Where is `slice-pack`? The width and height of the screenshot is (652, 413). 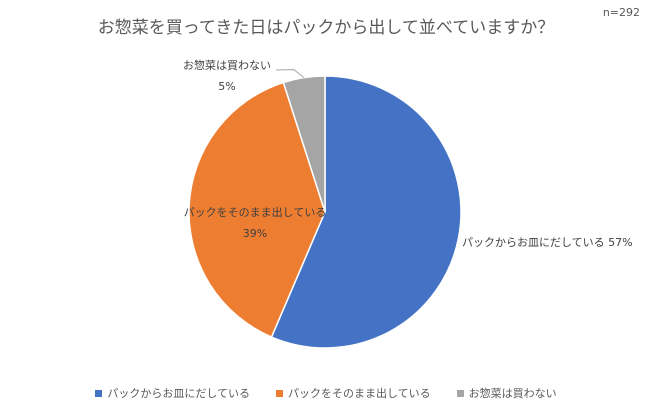
slice-pack is located at coordinates (257, 210).